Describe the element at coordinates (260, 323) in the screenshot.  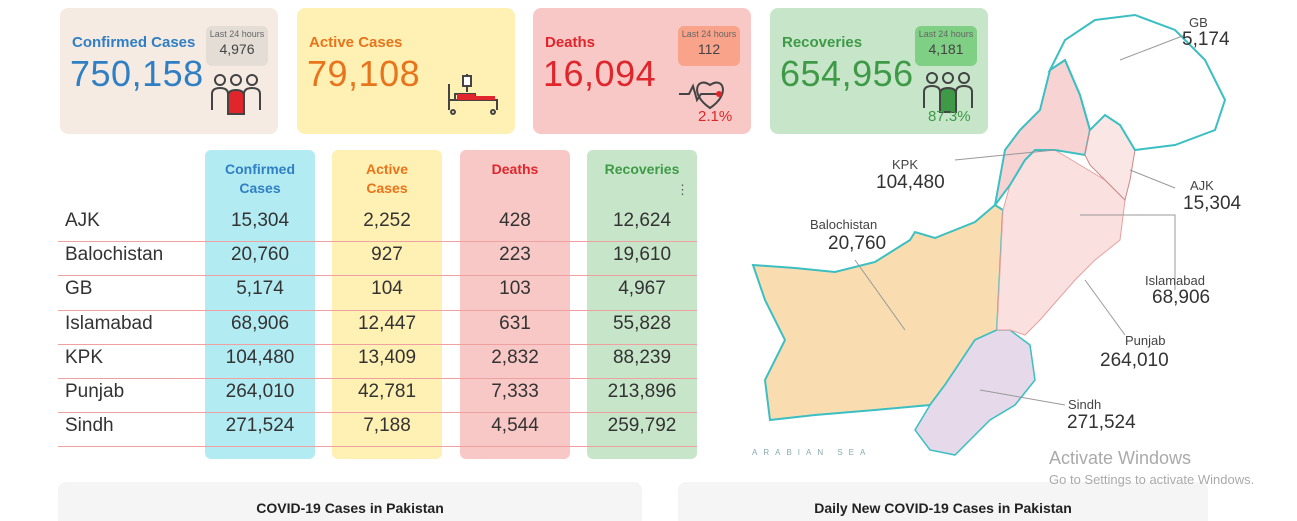
I see `confirmed-cell: 68,906` at that location.